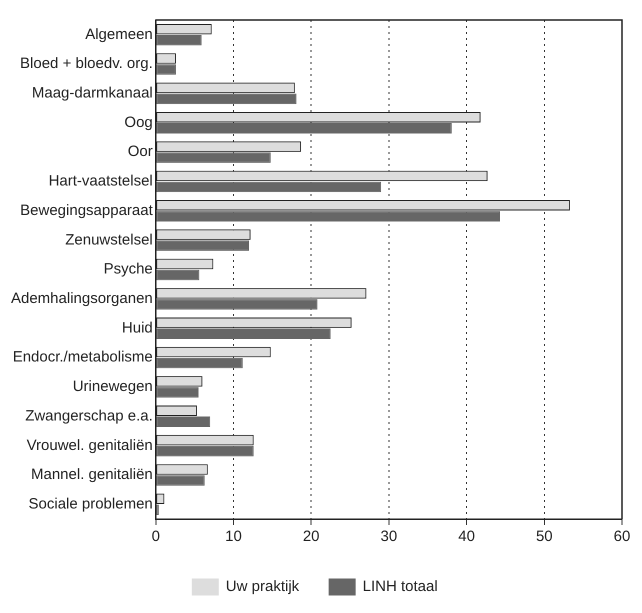 The image size is (642, 613). Describe the element at coordinates (82, 357) in the screenshot. I see `y-tick-label: Endocr./metabolisme` at that location.